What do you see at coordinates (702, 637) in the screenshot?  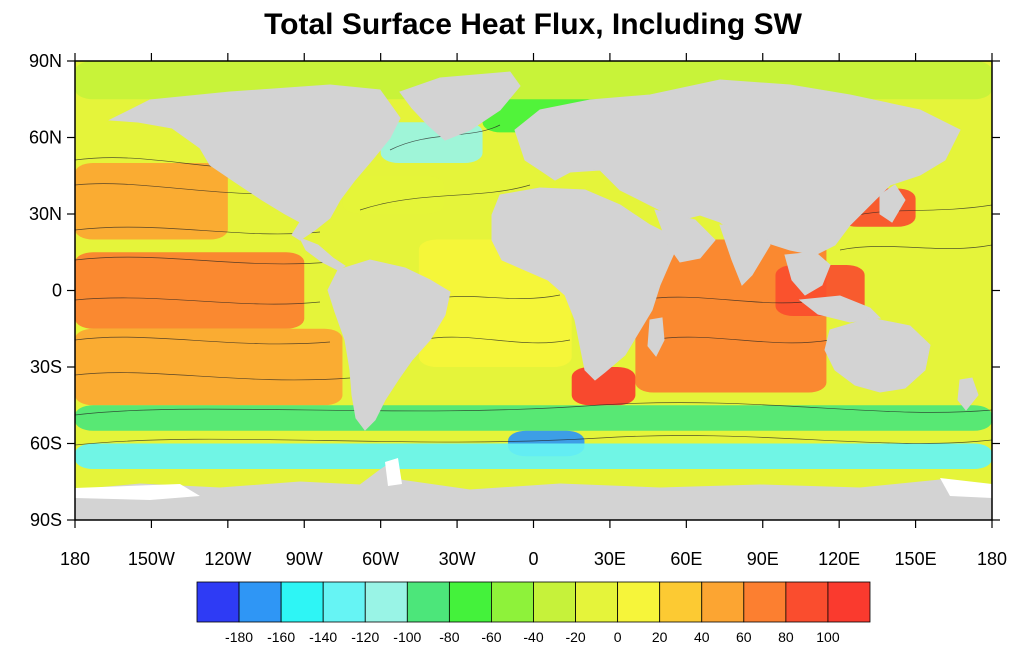 I see `colorbar-label: 40` at bounding box center [702, 637].